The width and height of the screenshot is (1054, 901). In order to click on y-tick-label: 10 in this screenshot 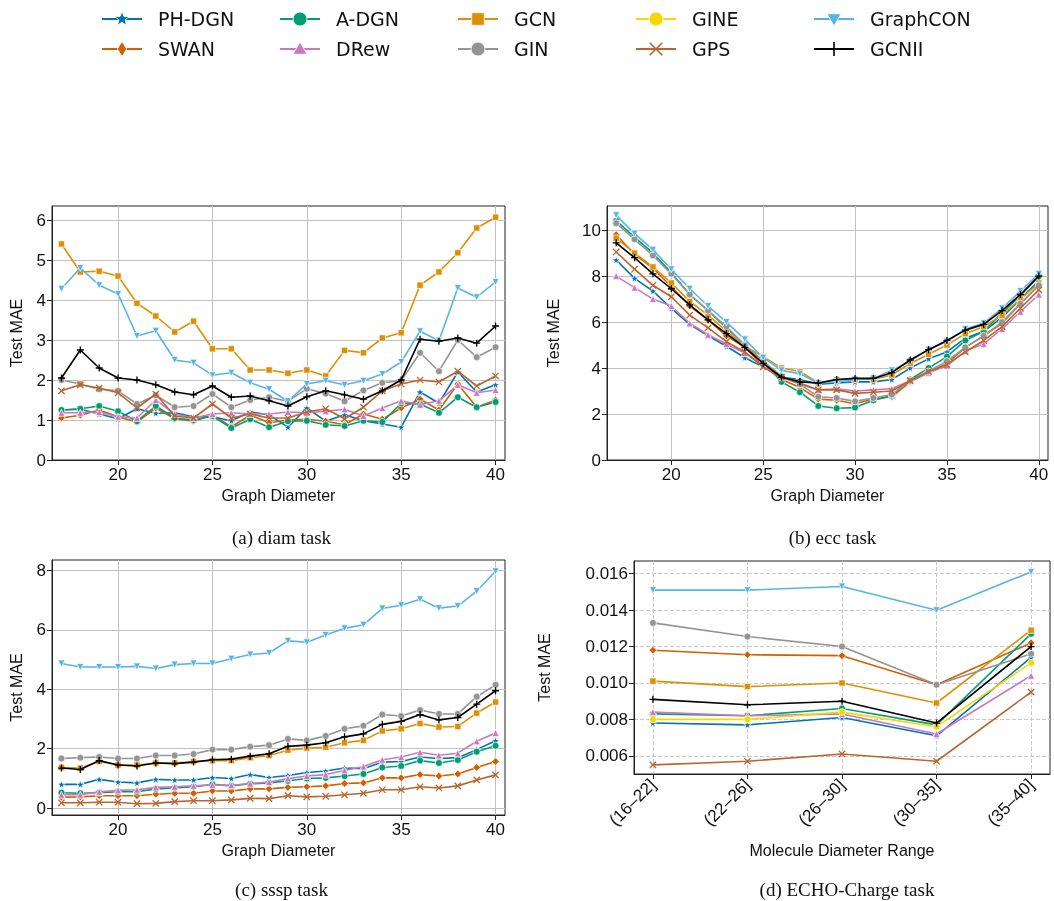, I will do `click(591, 230)`.